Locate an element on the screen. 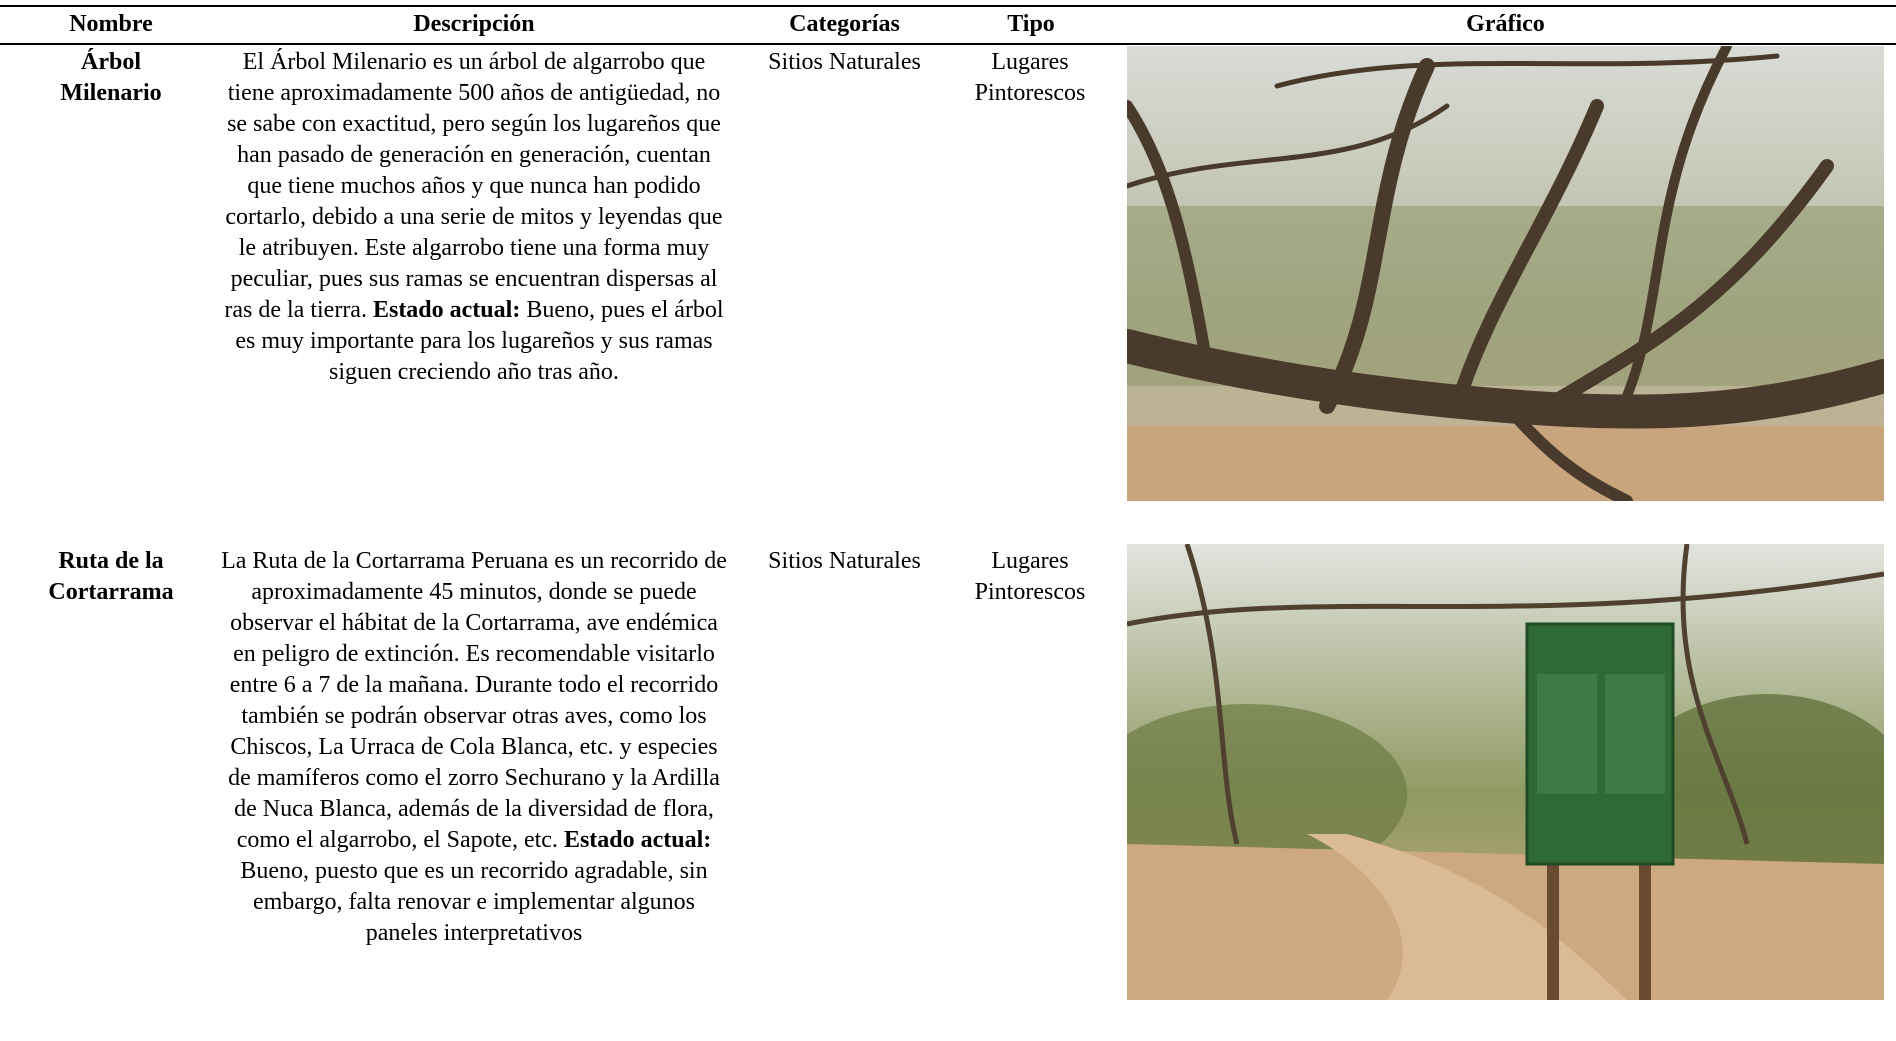 Image resolution: width=1896 pixels, height=1041 pixels. top-rule is located at coordinates (948, 6).